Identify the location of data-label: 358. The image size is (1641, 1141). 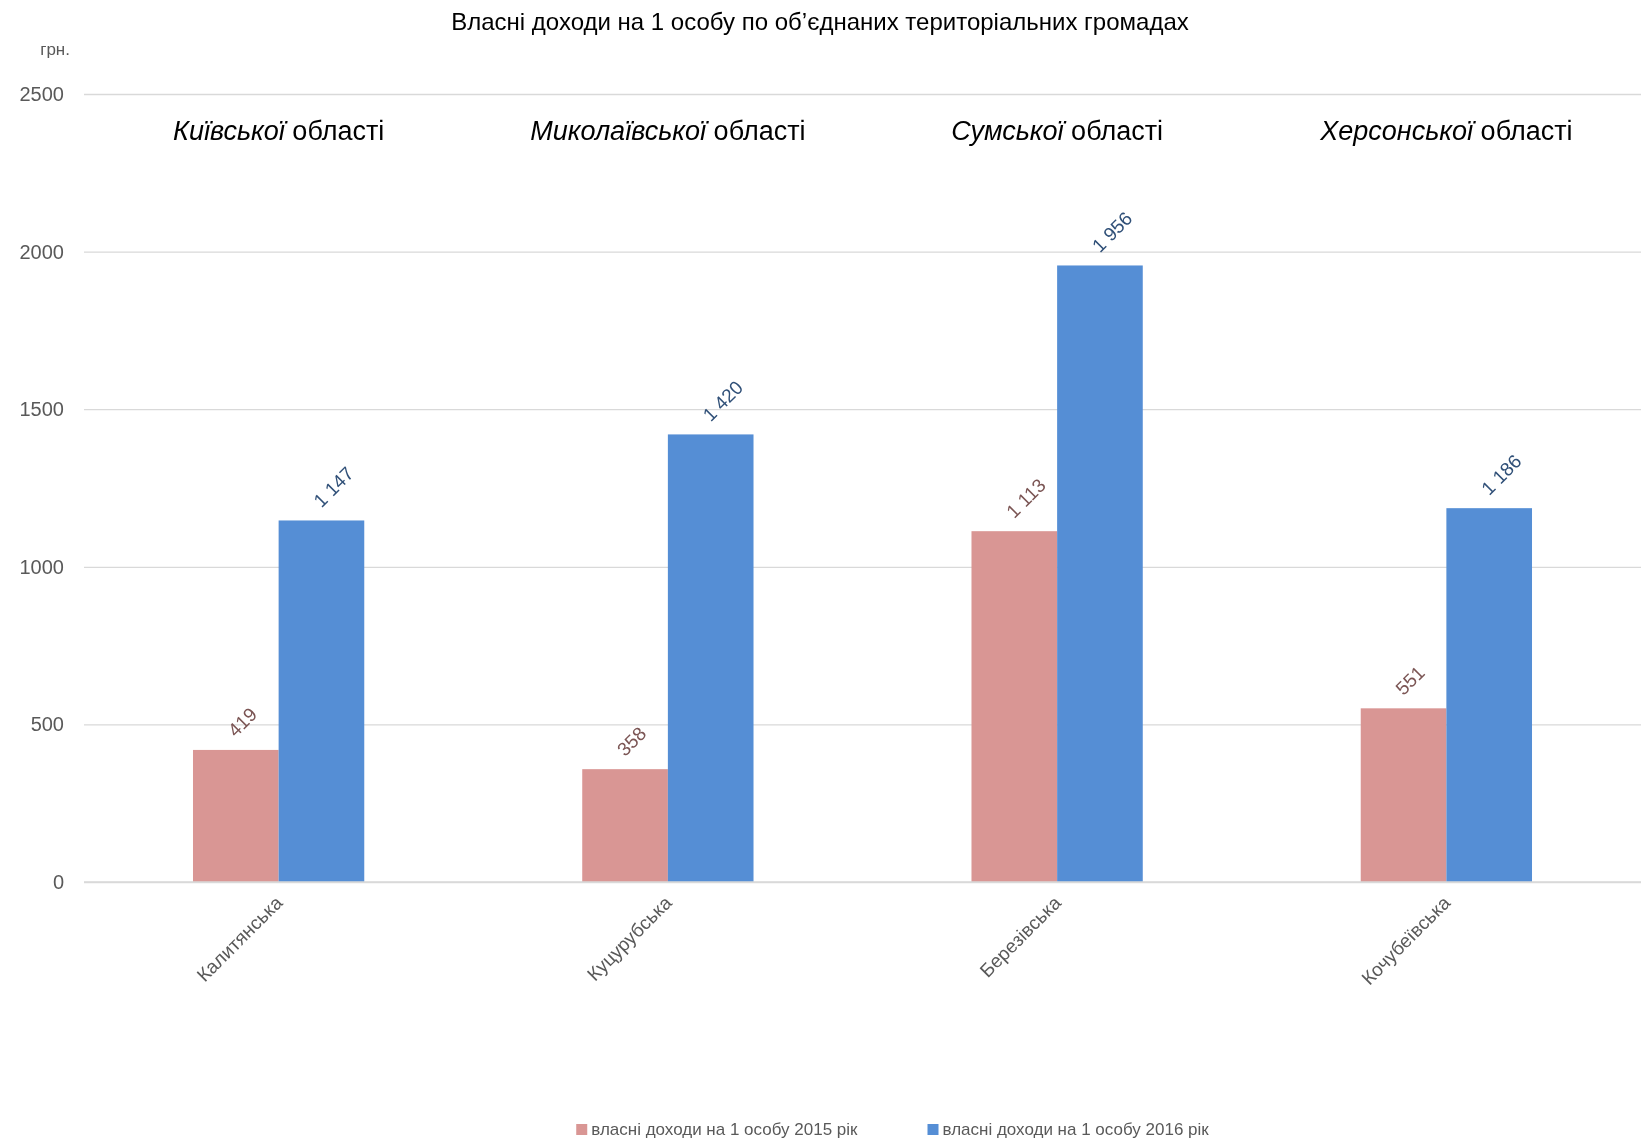
(632, 741).